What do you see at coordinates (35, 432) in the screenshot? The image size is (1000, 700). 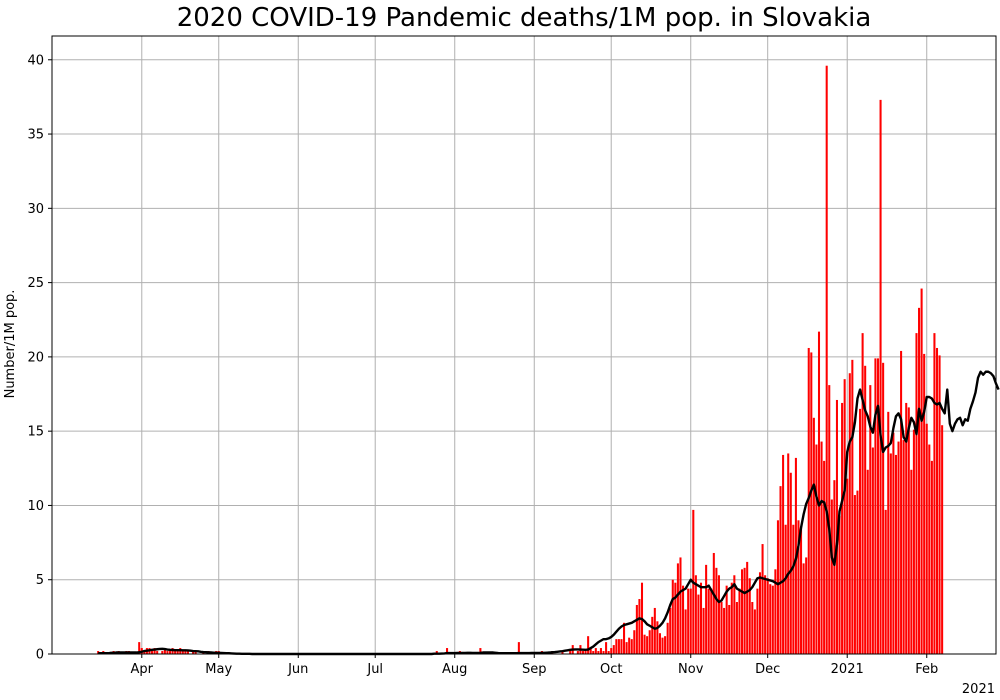 I see `y-tick-label: 15` at bounding box center [35, 432].